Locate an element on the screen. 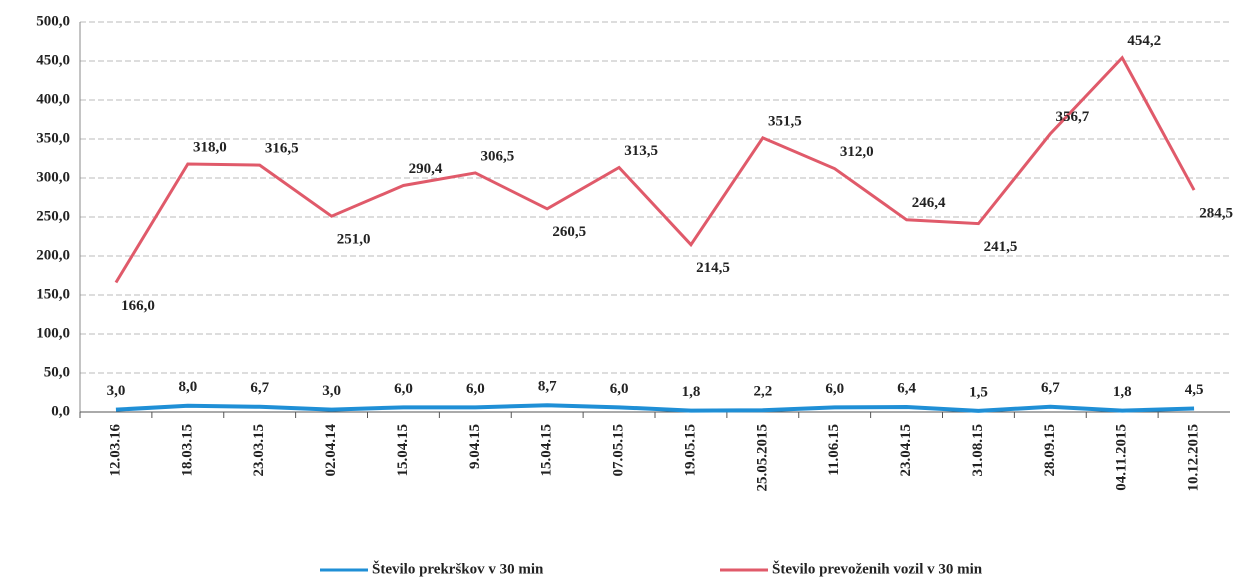  x-tick-label: 23.04.15 is located at coordinates (906, 450).